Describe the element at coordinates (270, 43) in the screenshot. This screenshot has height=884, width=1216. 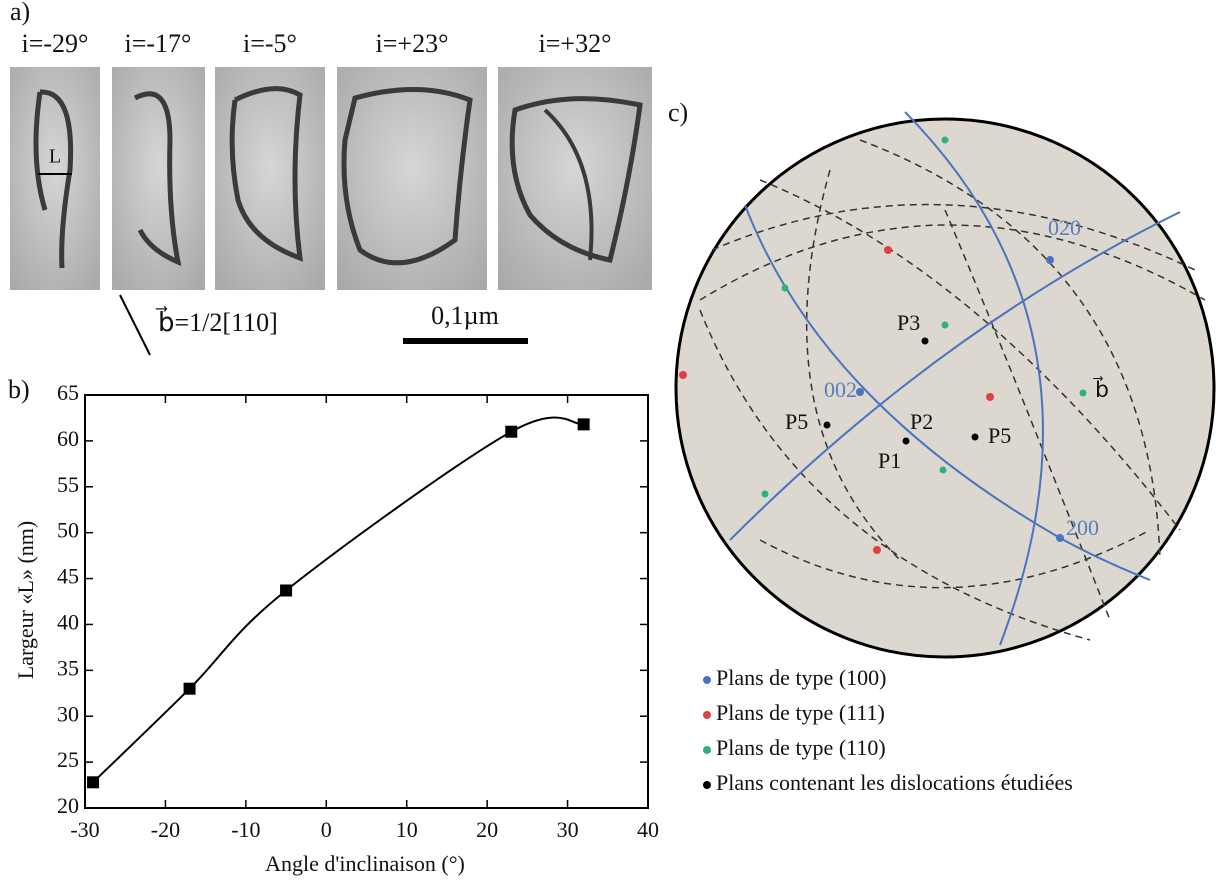
I see `angle-label: i=-5°` at that location.